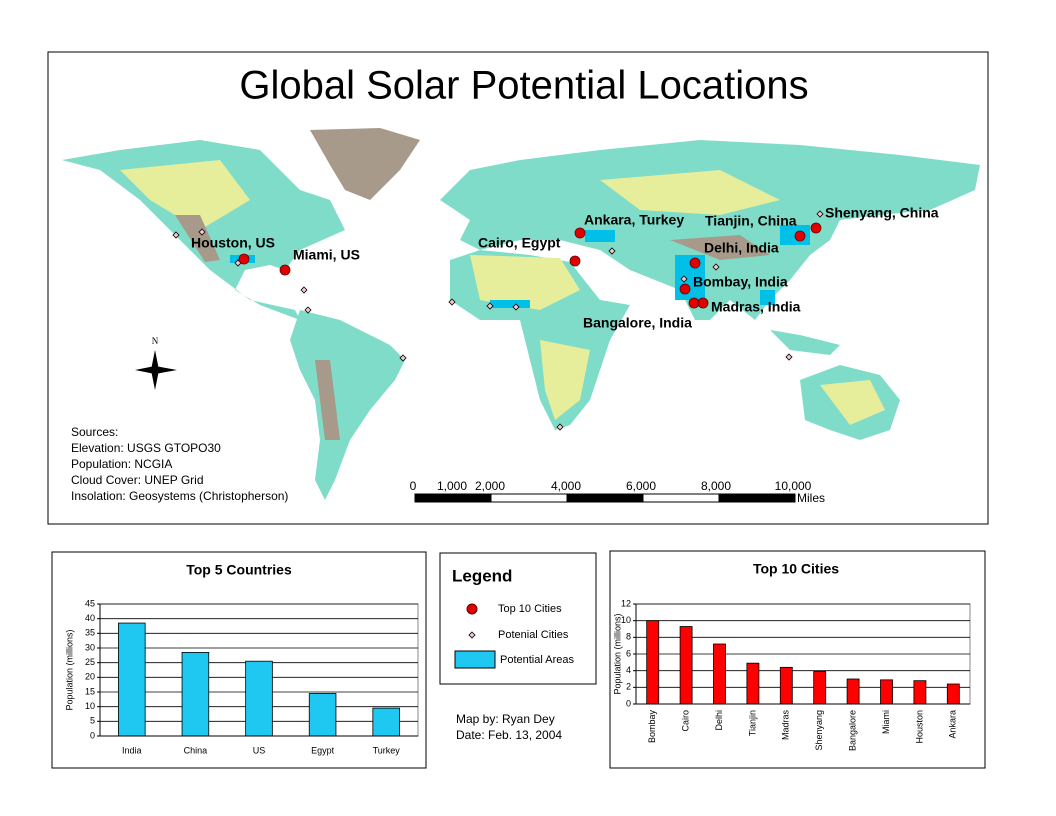 This screenshot has height=816, width=1056. Describe the element at coordinates (752, 723) in the screenshot. I see `x-tick-label: Tianjin` at that location.